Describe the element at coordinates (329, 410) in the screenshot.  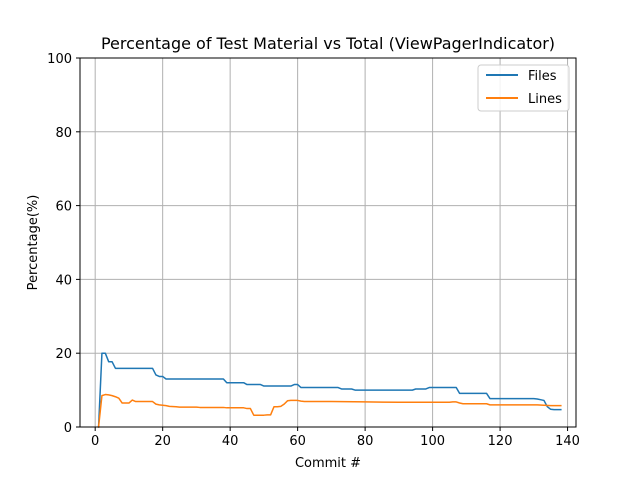
I see `series-line-lines` at that location.